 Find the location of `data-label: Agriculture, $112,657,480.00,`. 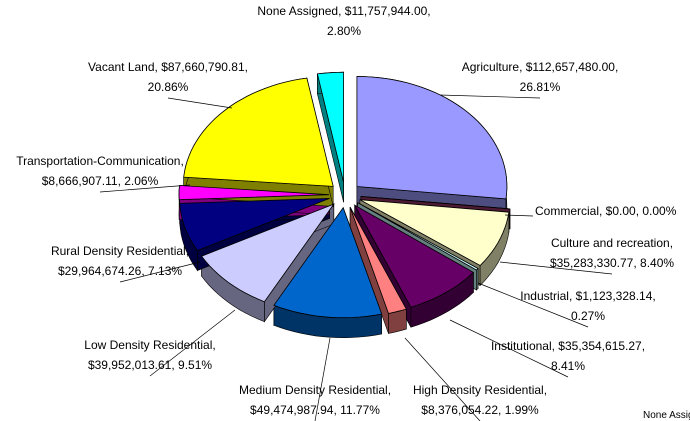

data-label: Agriculture, $112,657,480.00, is located at coordinates (540, 67).